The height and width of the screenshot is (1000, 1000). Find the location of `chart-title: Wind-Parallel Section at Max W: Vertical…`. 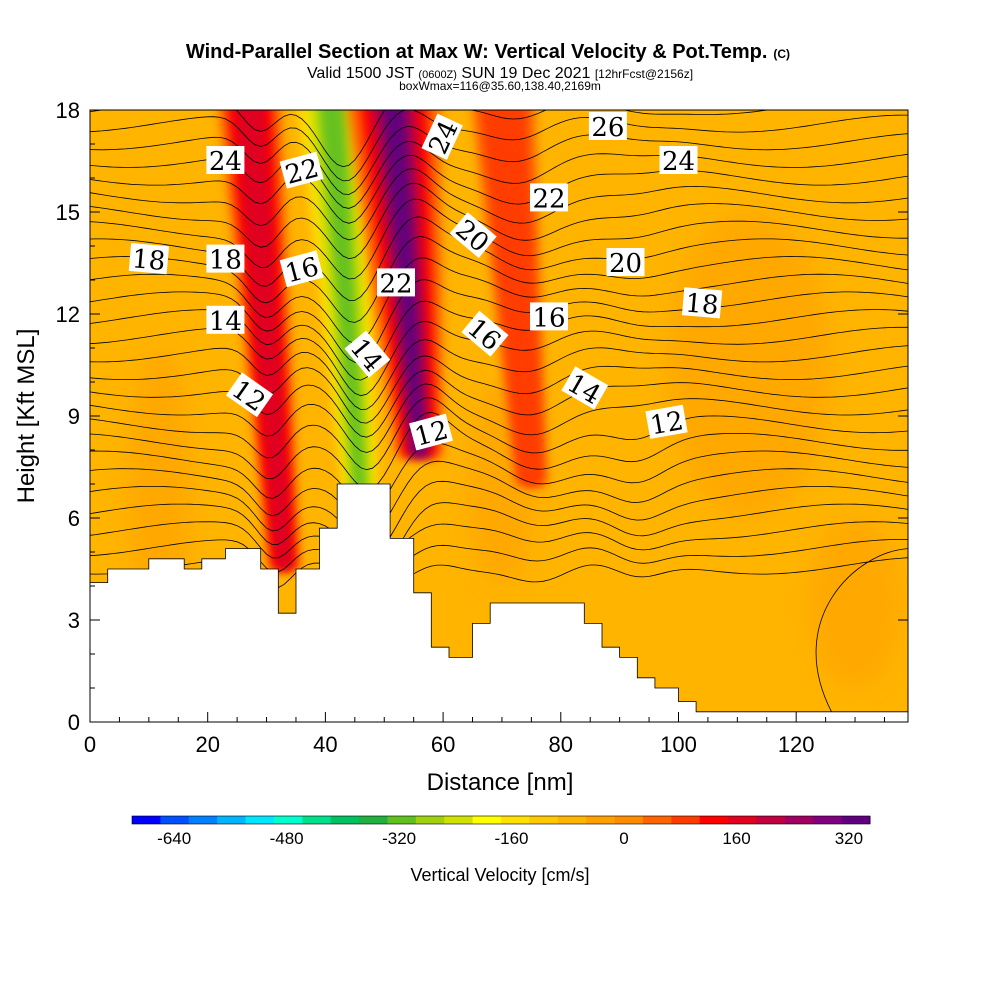

chart-title: Wind-Parallel Section at Max W: Vertical… is located at coordinates (488, 52).